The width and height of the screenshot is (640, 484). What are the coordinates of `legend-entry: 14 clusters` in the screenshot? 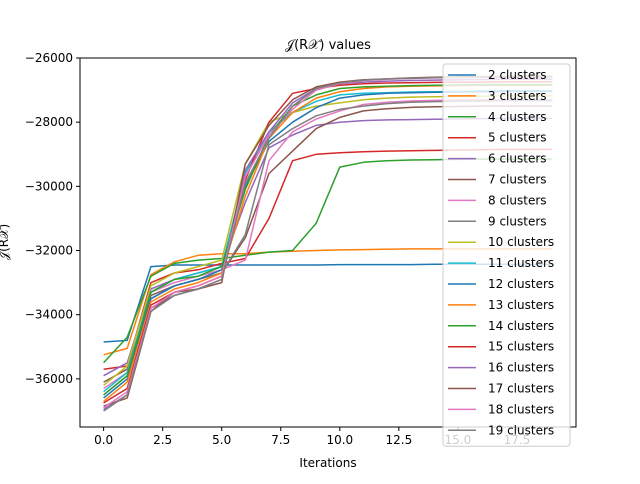 It's located at (521, 326).